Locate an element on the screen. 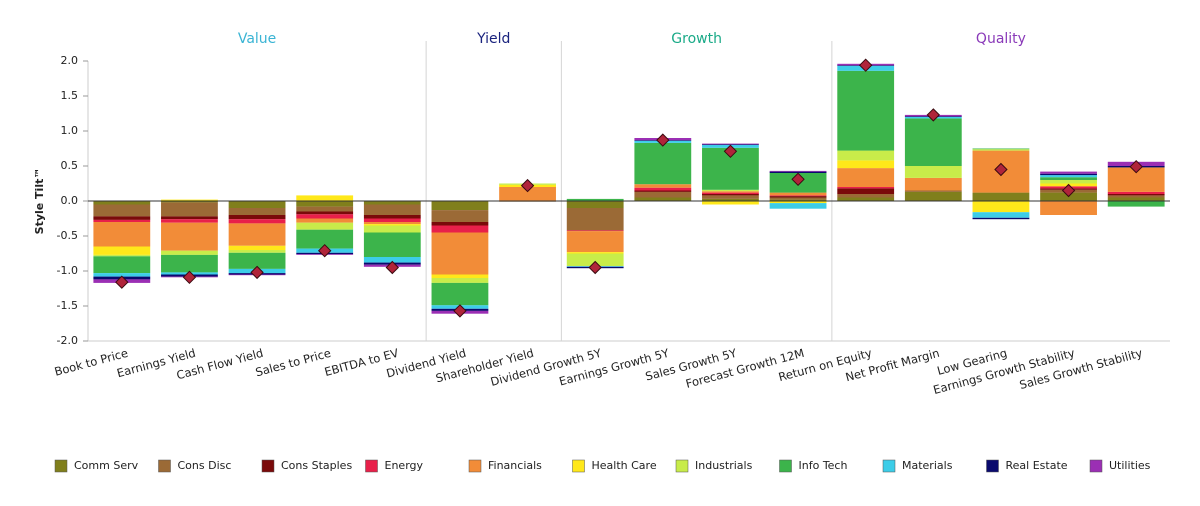  legend-label: Real Estate is located at coordinates (1037, 465).